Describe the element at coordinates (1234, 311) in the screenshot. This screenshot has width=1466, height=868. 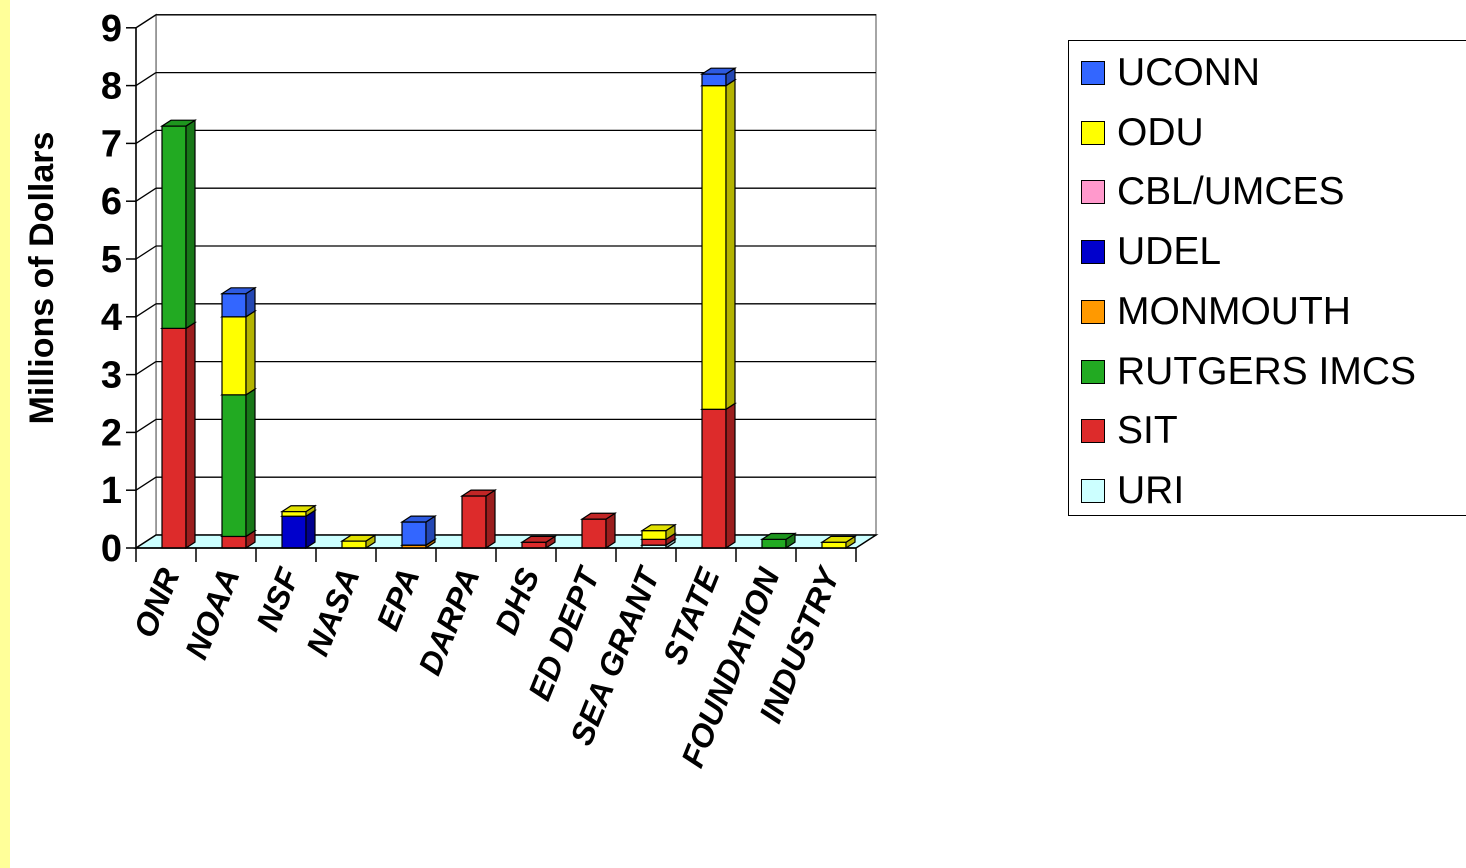
I see `legend-label: MONMOUTH` at that location.